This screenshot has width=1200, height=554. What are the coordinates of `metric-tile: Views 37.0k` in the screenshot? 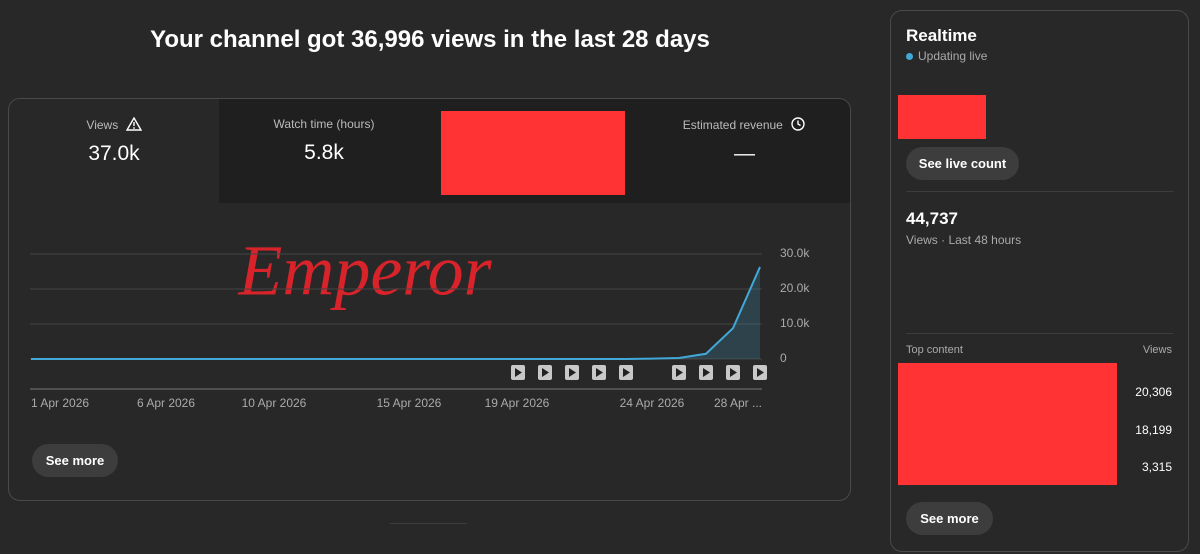 It's located at (114, 151).